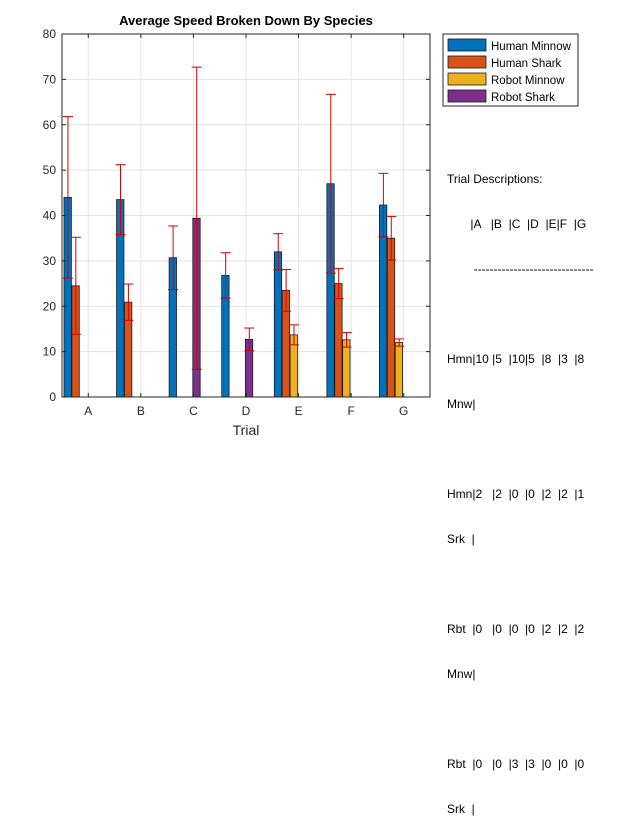 The height and width of the screenshot is (832, 623). I want to click on bar-robot-minnow-g, so click(398, 370).